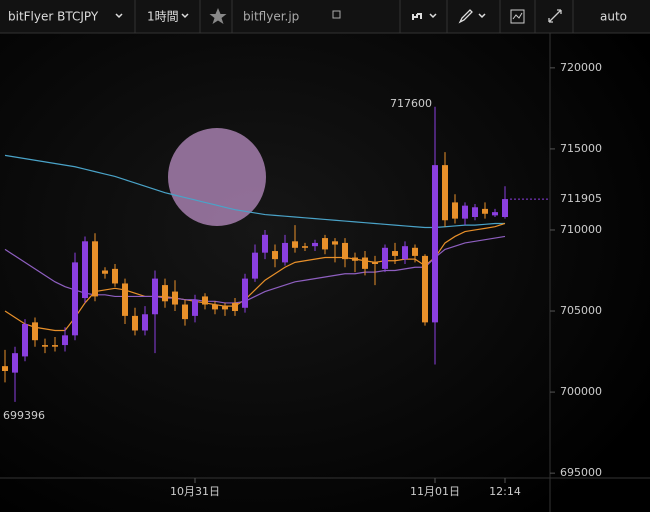 This screenshot has height=512, width=650. What do you see at coordinates (581, 310) in the screenshot?
I see `y-tick-label: 705000` at bounding box center [581, 310].